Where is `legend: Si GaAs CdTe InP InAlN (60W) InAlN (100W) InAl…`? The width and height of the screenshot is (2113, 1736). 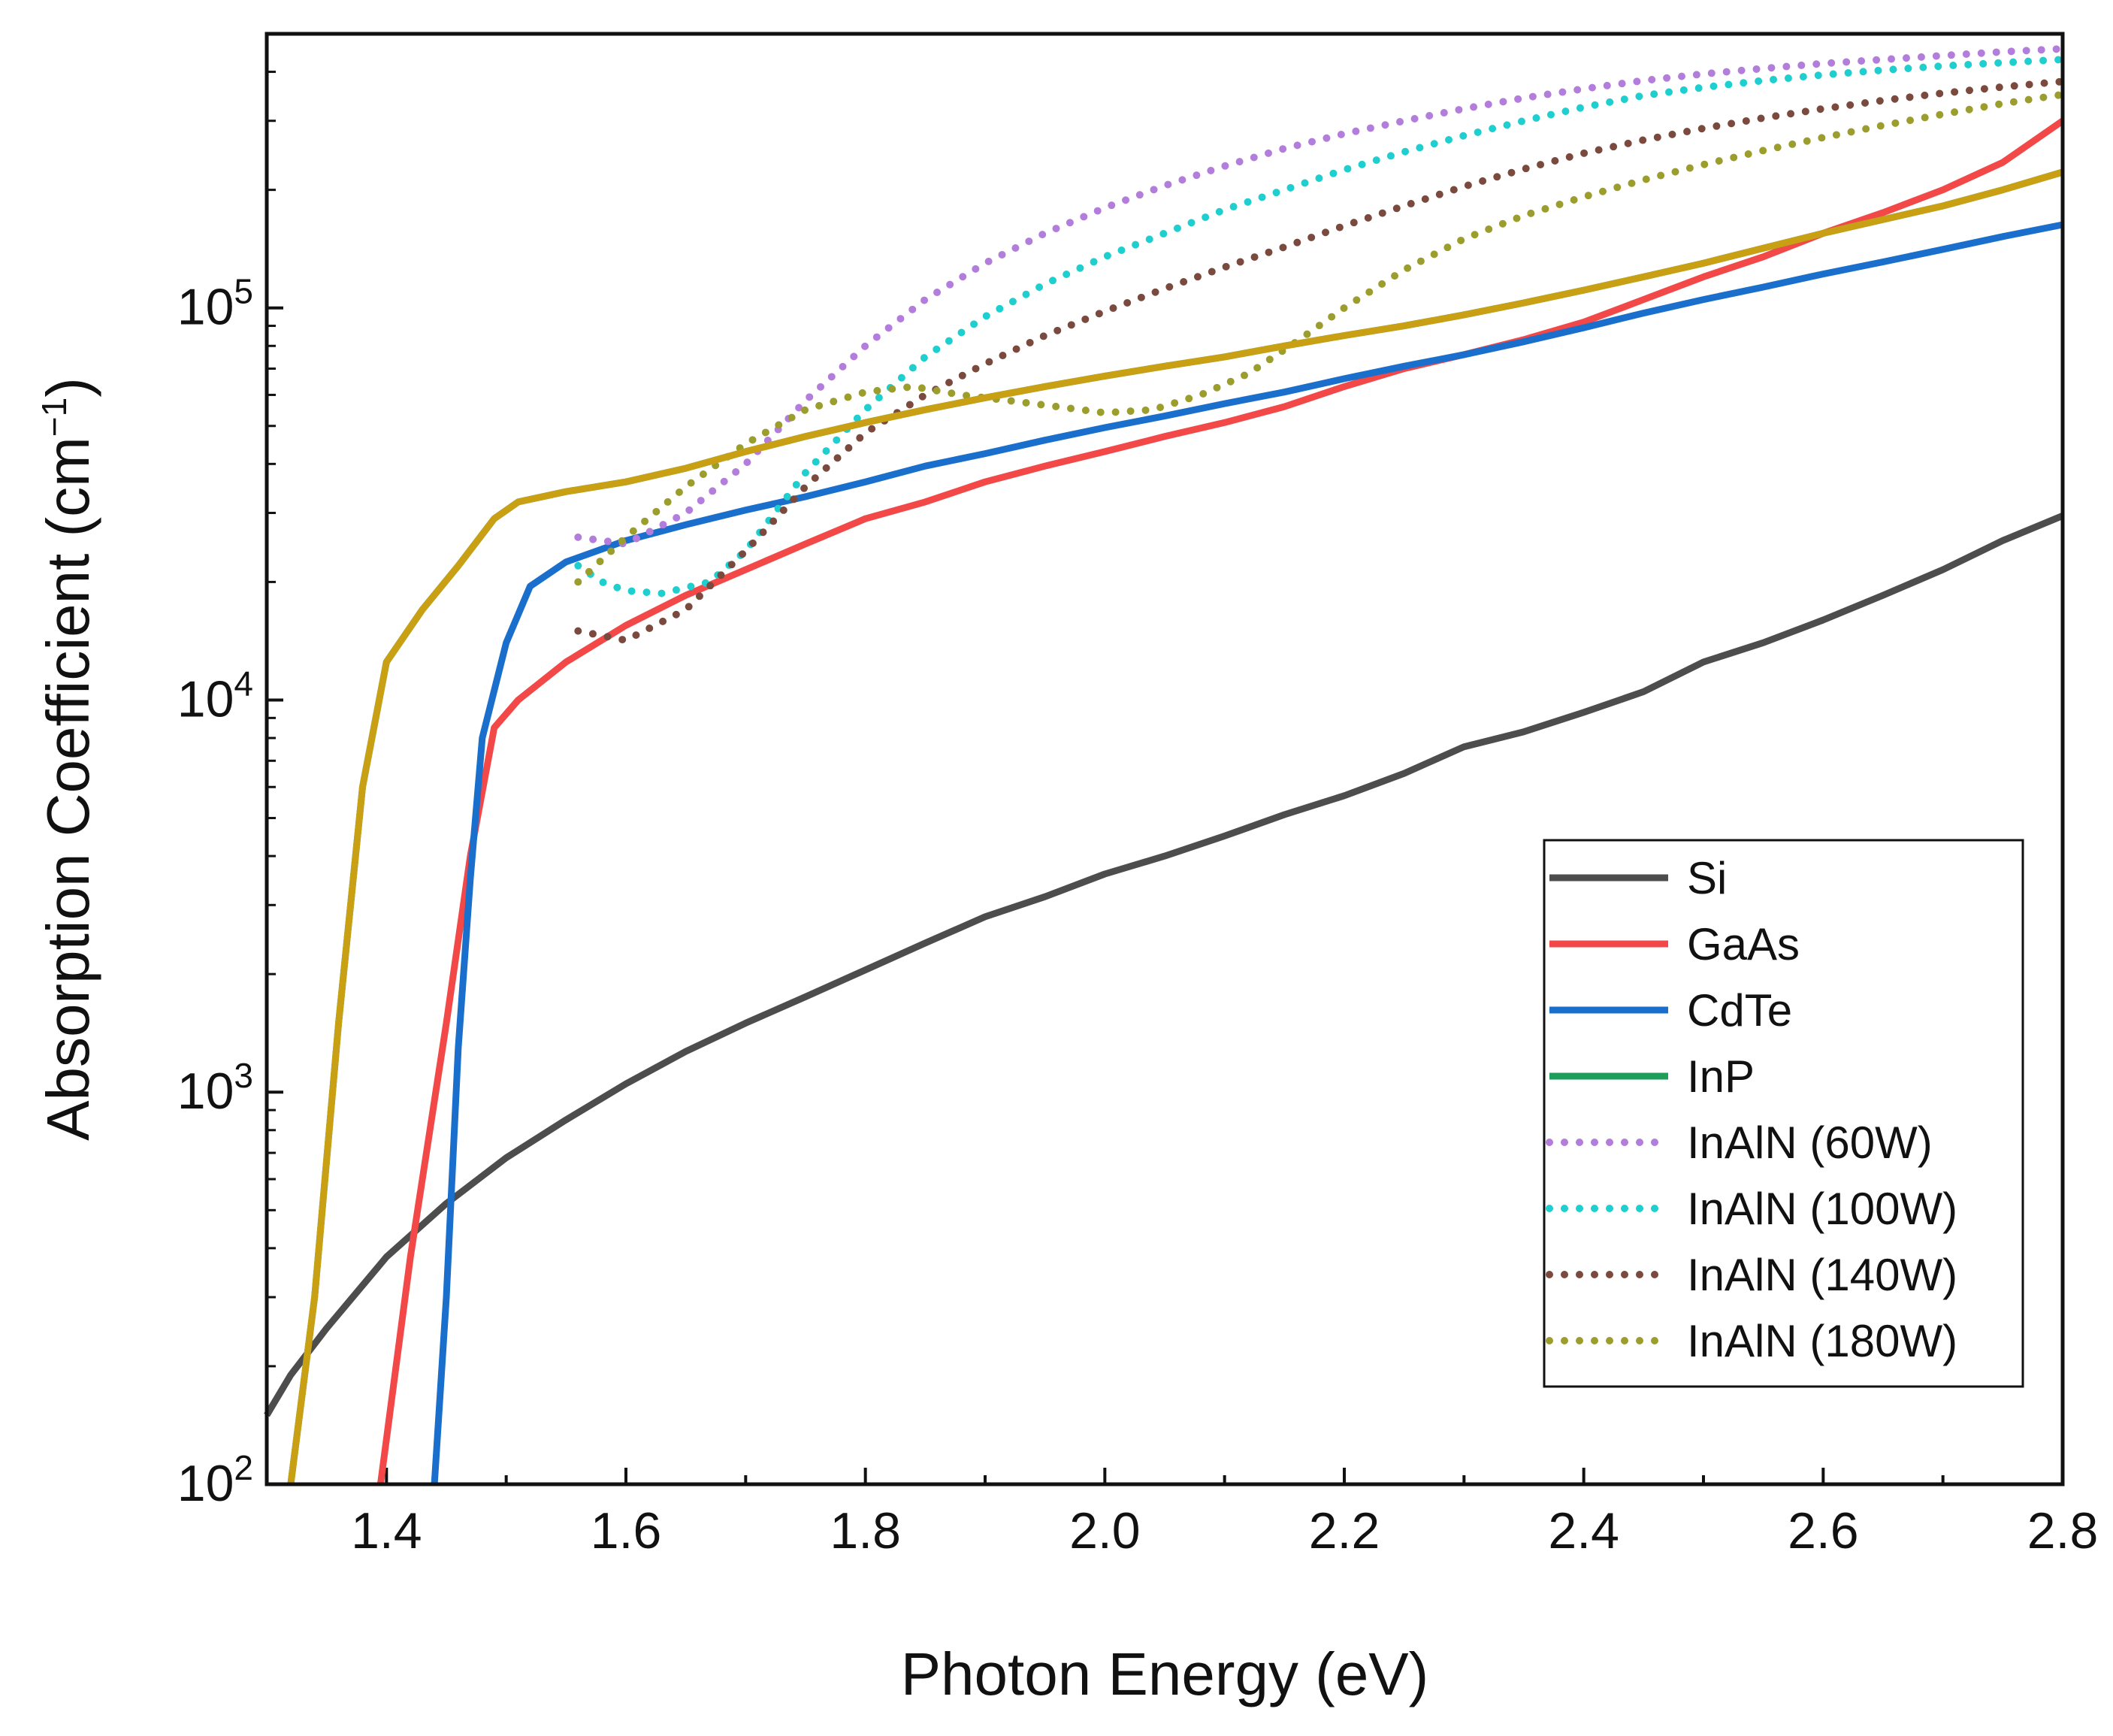
legend: Si GaAs CdTe InP InAlN (60W) InAlN (100W) InAl… is located at coordinates (1783, 1113).